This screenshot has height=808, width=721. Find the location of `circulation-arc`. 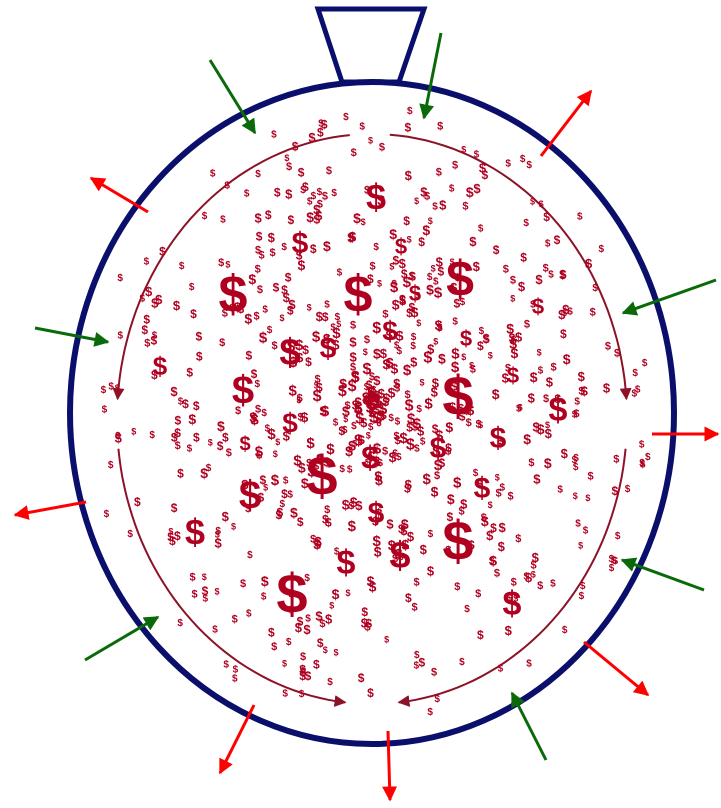

circulation-arc is located at coordinates (512, 577).